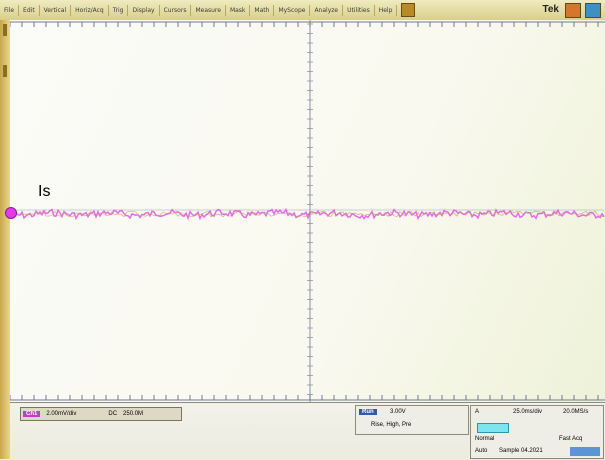  I want to click on menu-analyze: Analyze, so click(327, 10).